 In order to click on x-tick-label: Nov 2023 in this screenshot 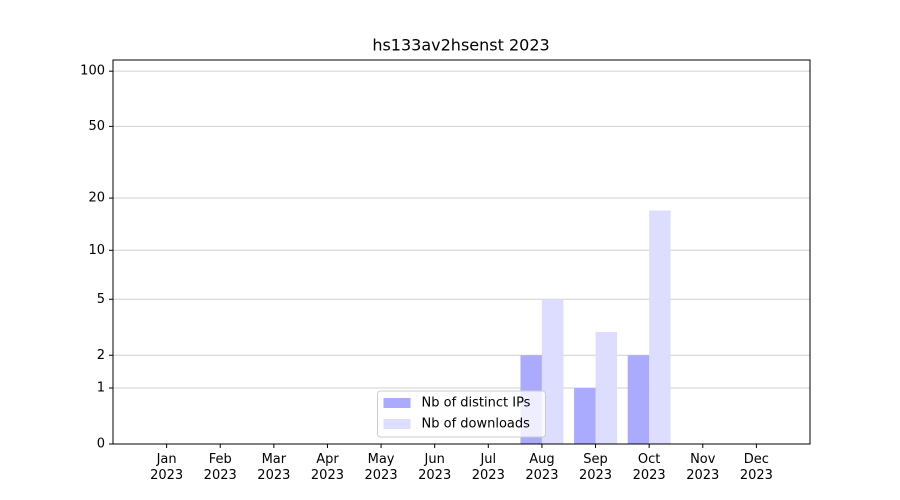, I will do `click(703, 467)`.